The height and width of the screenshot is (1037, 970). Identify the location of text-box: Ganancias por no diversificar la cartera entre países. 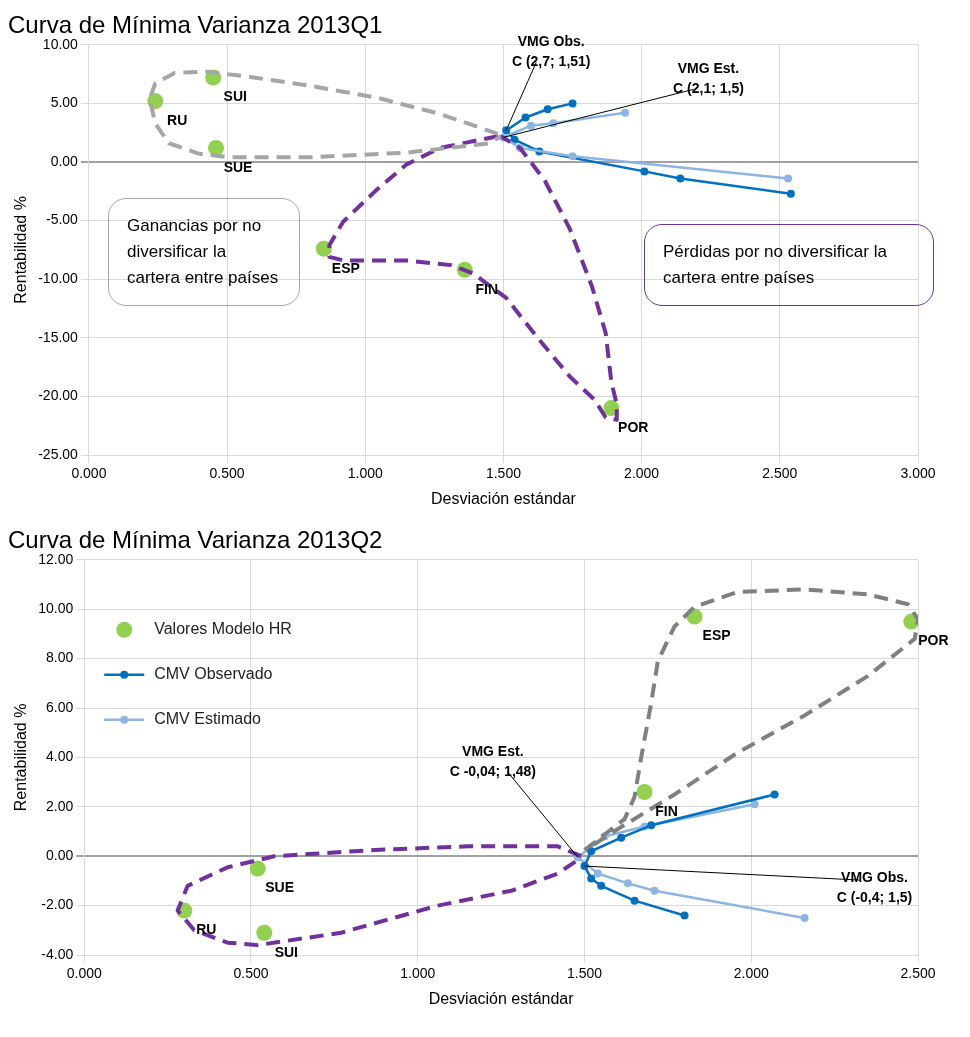
(204, 252).